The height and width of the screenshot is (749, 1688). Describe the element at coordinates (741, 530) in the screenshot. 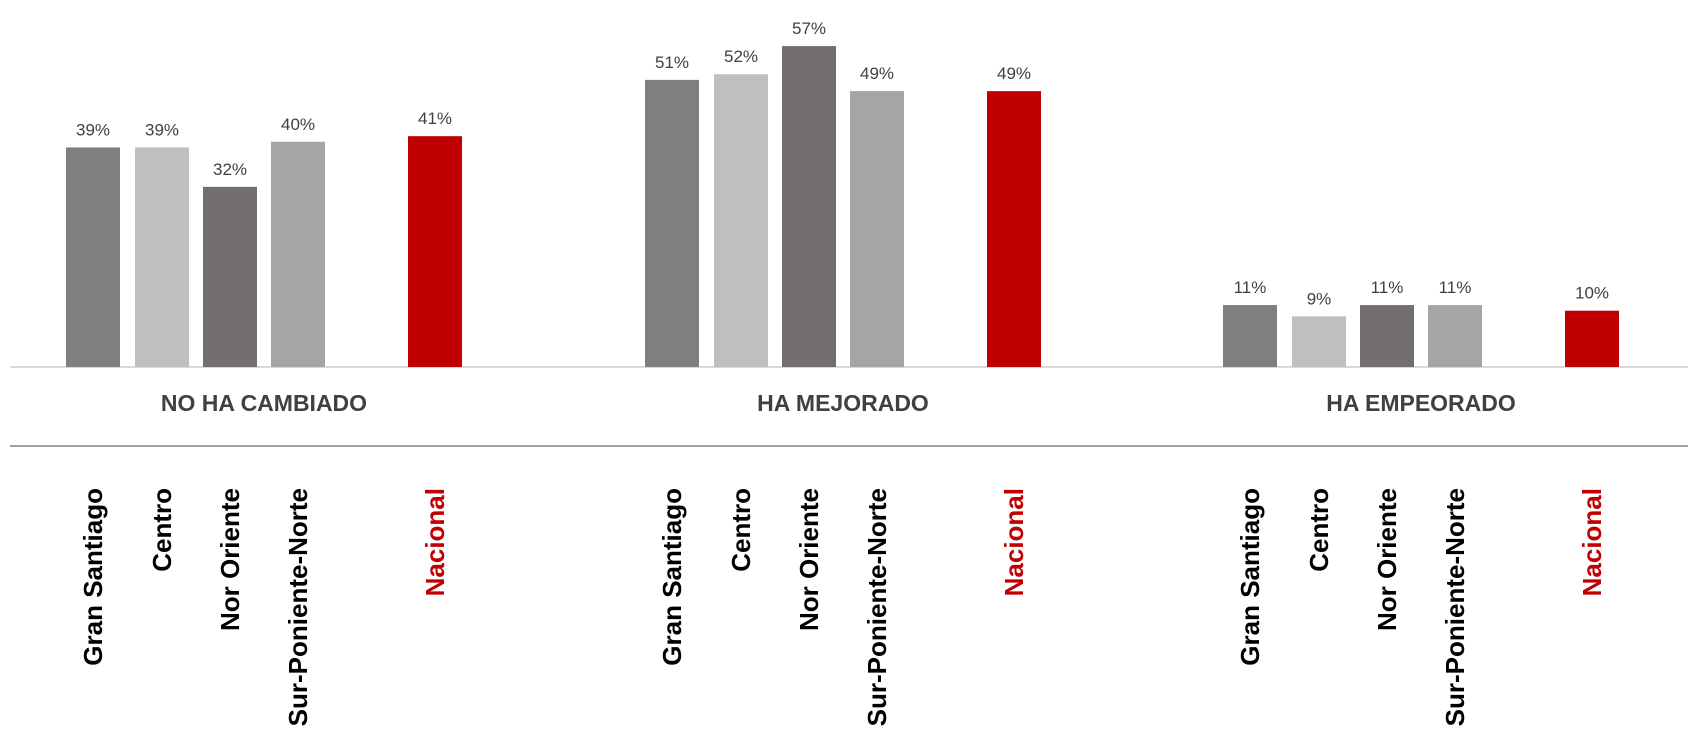

I see `category-label-ha-mejorado-centro: Centro` at that location.